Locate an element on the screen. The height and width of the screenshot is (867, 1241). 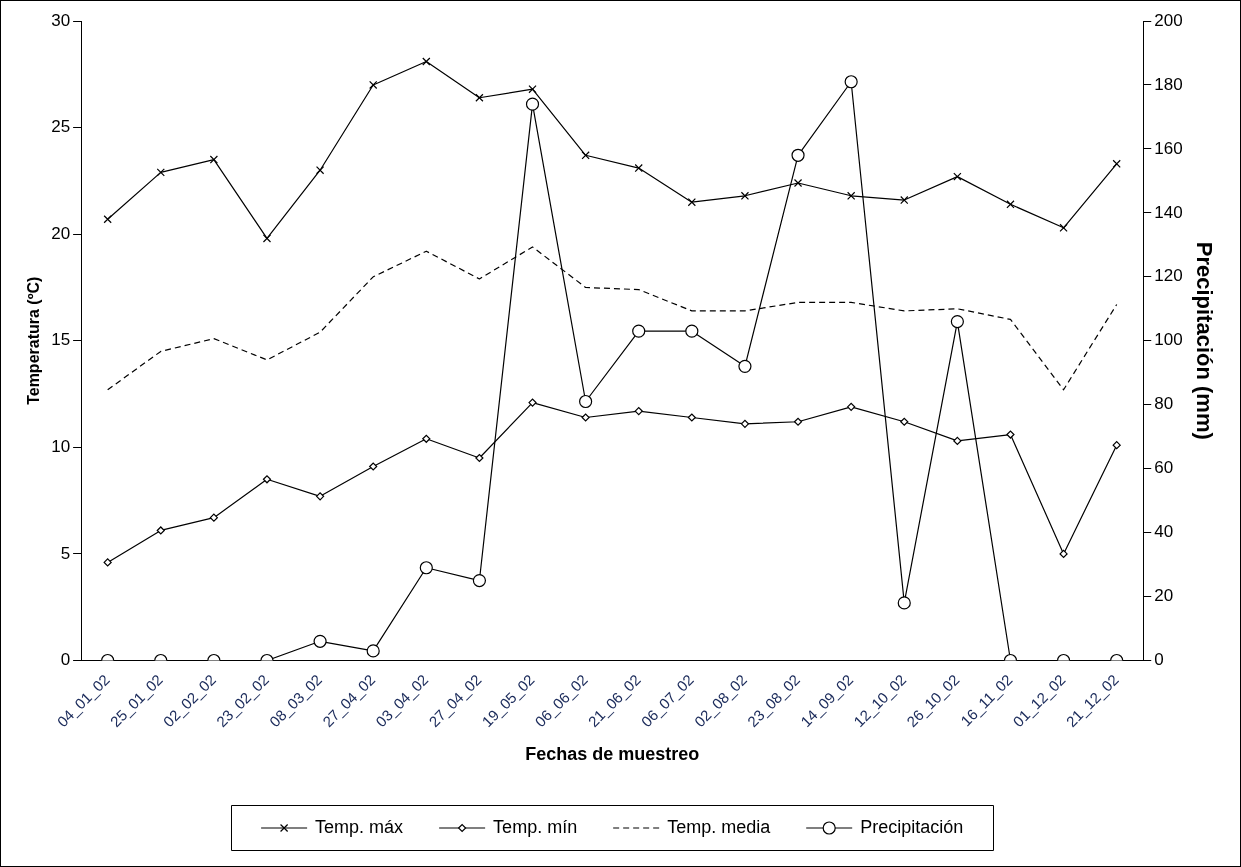
y2-tick-label: 40 is located at coordinates (1164, 532).